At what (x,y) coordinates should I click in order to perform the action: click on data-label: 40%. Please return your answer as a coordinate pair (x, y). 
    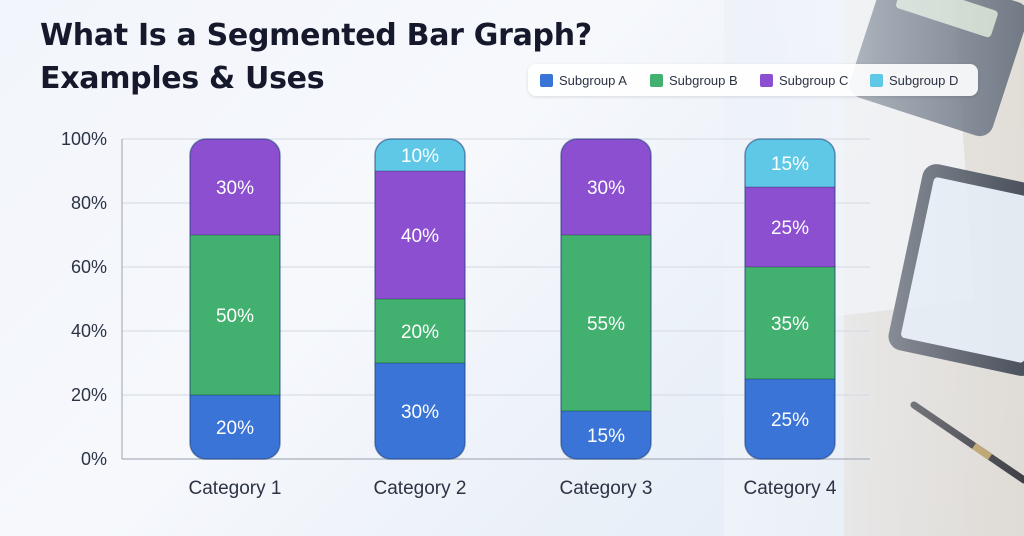
    Looking at the image, I should click on (420, 236).